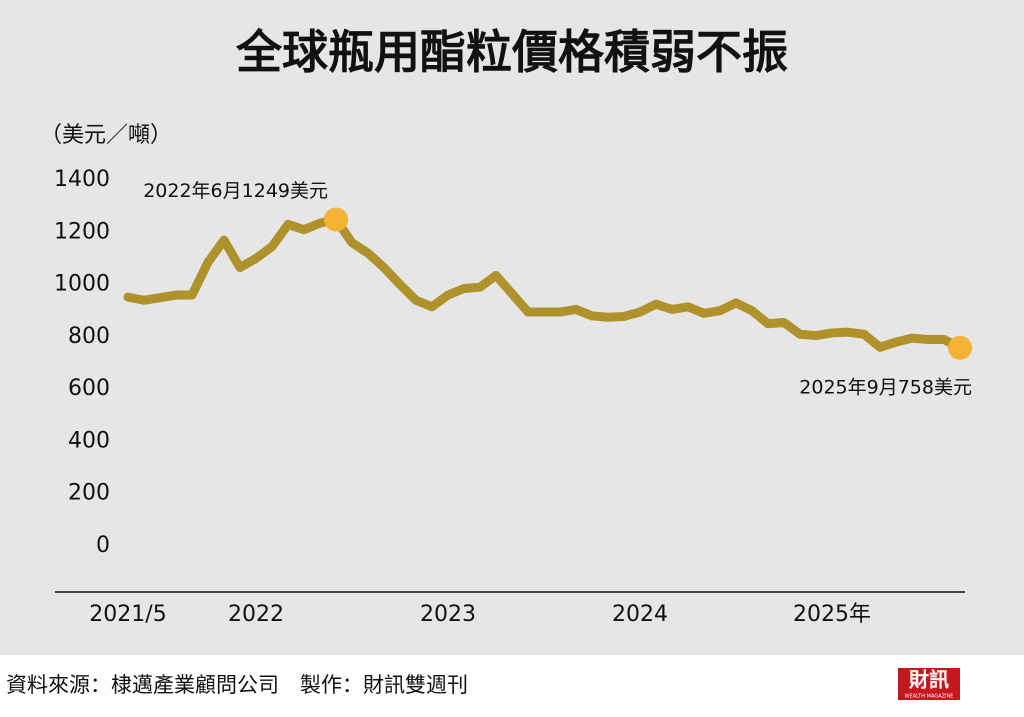 This screenshot has width=1024, height=717. Describe the element at coordinates (89, 336) in the screenshot. I see `y-tick-label: 800` at that location.